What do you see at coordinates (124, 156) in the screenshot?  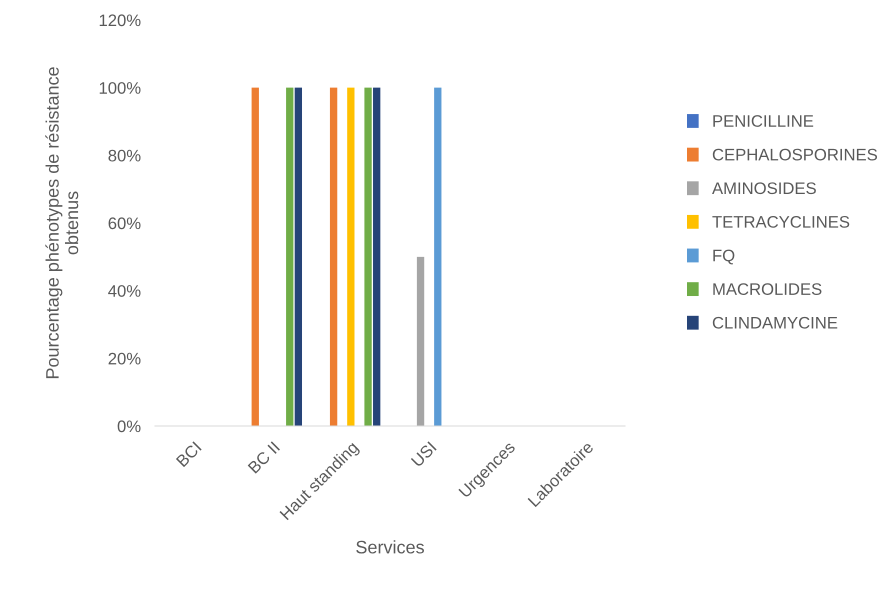 I see `y-tick-label: 80%` at bounding box center [124, 156].